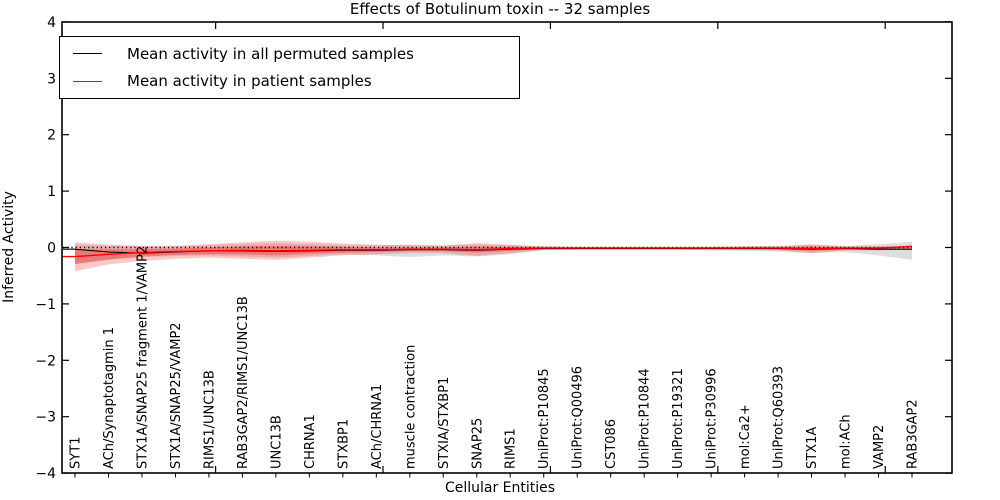  I want to click on y-tick-label: 0, so click(51, 249).